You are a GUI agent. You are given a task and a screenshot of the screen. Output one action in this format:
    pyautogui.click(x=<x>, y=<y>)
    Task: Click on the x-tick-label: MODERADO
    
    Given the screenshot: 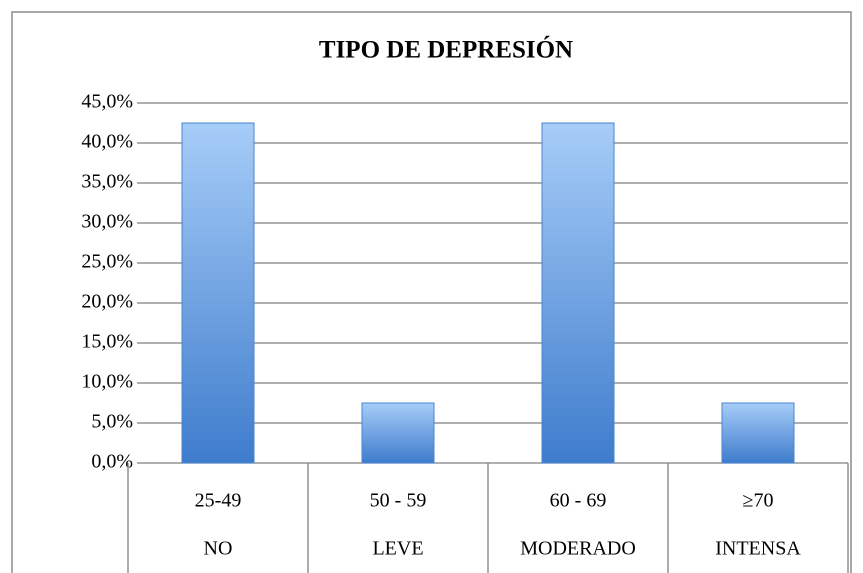 What is the action you would take?
    pyautogui.click(x=578, y=549)
    